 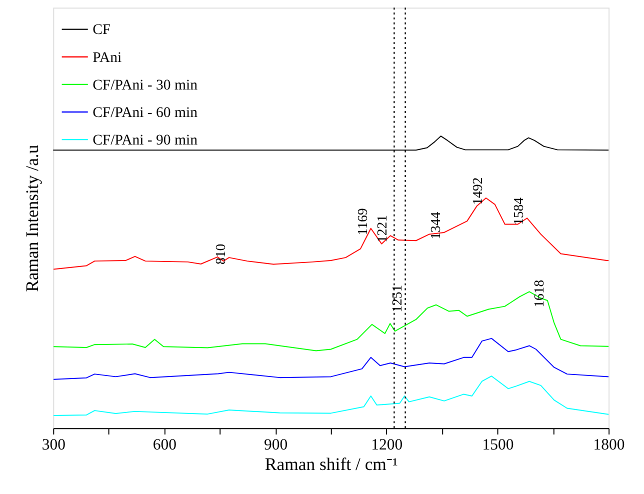 What do you see at coordinates (107, 58) in the screenshot?
I see `legend-label: PAni` at bounding box center [107, 58].